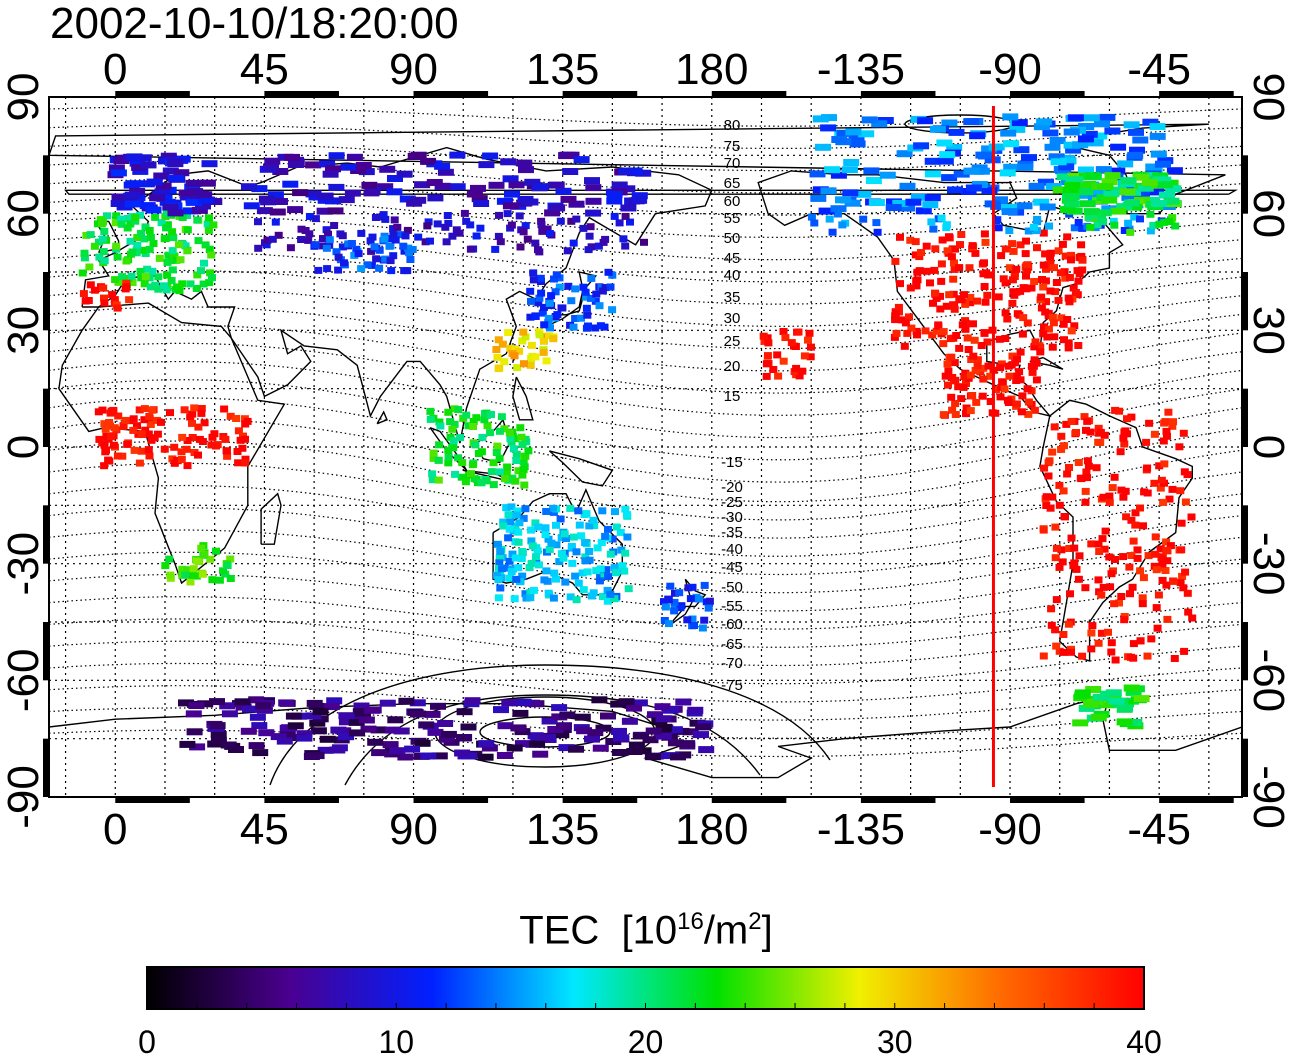 The image size is (1292, 1057). I want to click on contour-label: -55, so click(732, 606).